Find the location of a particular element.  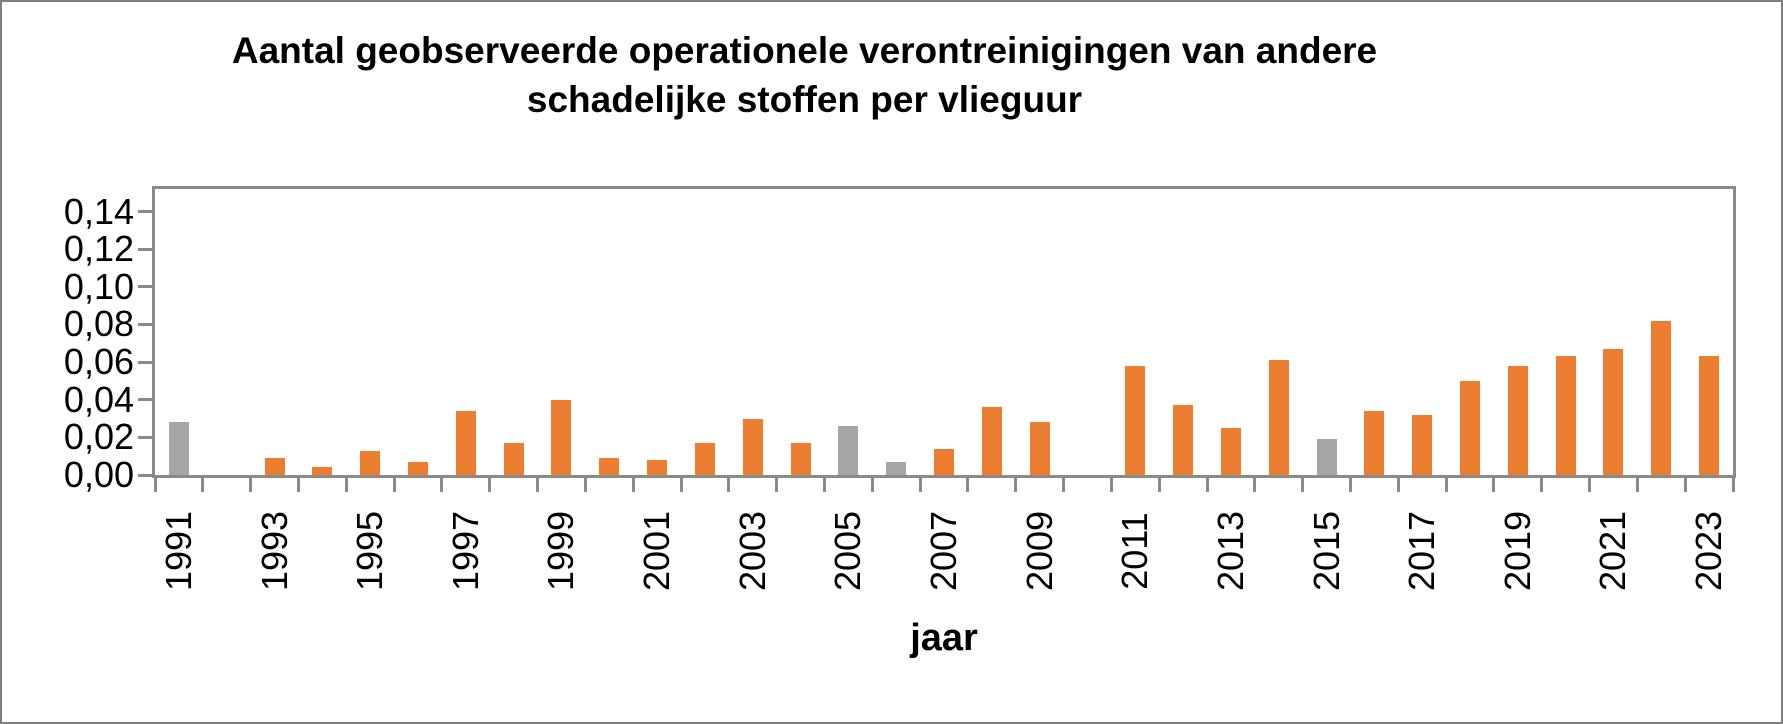

bar-2022 is located at coordinates (1661, 397).